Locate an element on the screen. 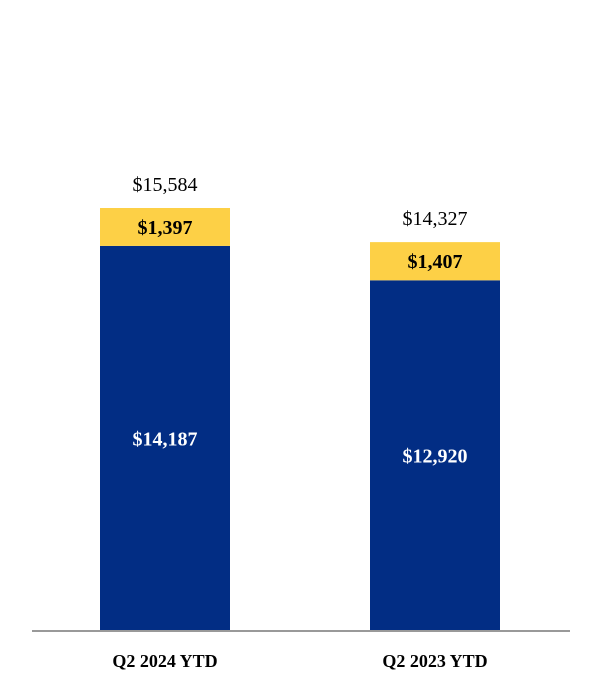 This screenshot has width=600, height=700. bar-value-label: $14,187 is located at coordinates (165, 439).